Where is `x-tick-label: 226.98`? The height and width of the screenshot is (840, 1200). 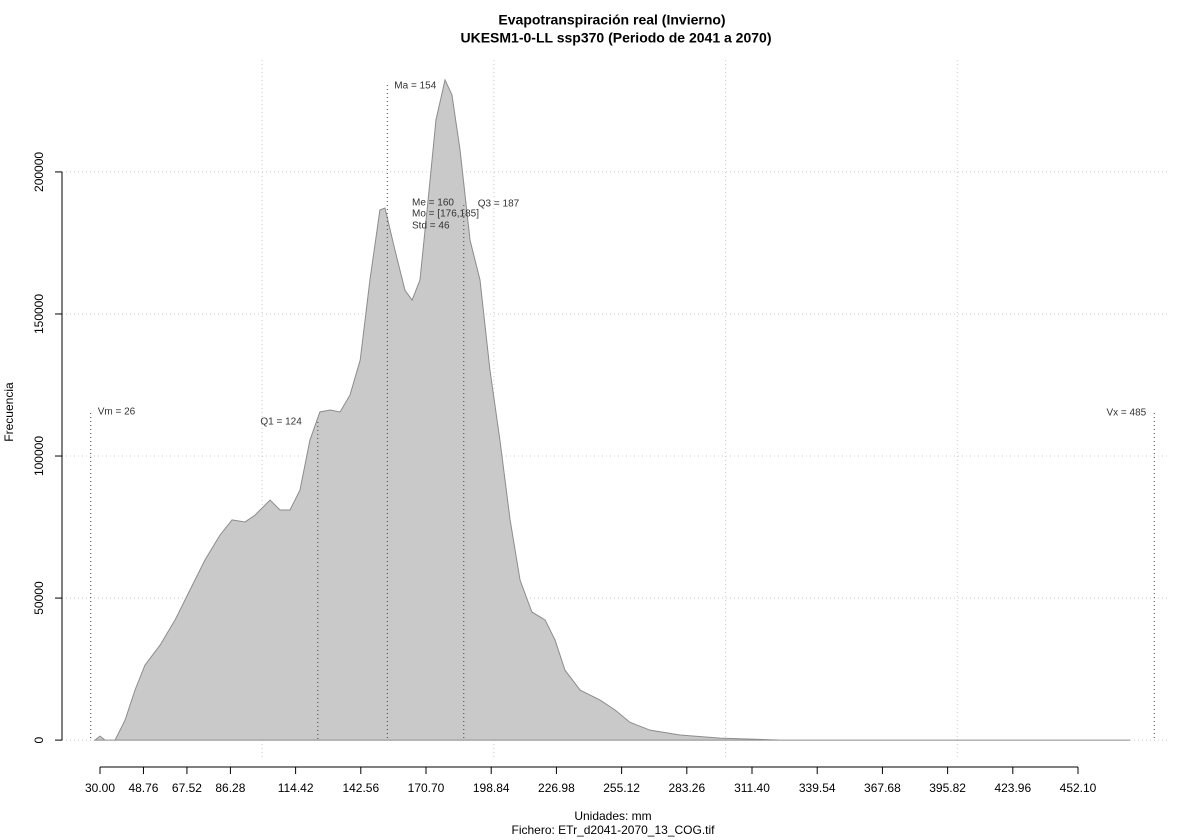
x-tick-label: 226.98 is located at coordinates (556, 788).